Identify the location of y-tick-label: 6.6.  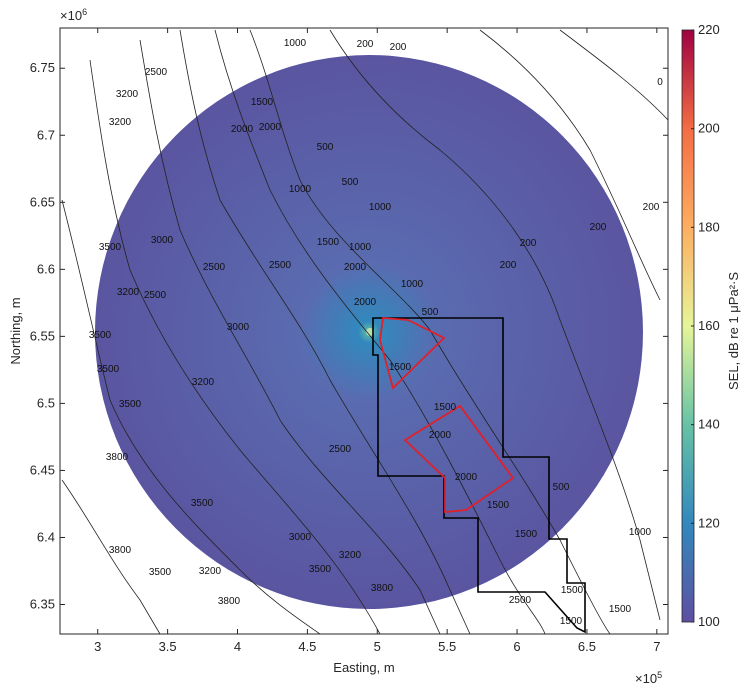
(46, 268).